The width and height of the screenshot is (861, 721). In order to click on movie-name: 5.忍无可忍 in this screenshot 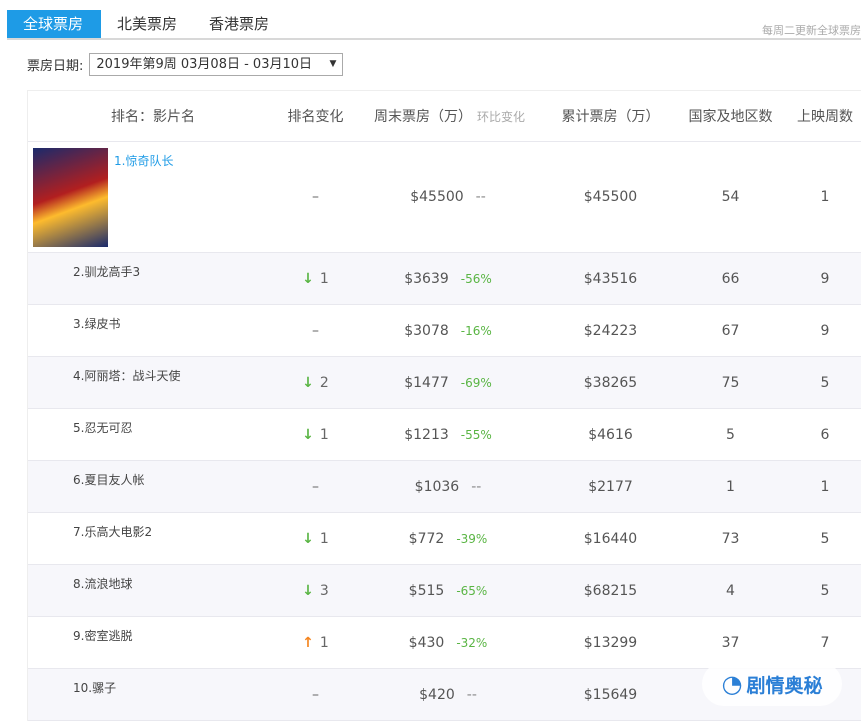, I will do `click(103, 428)`.